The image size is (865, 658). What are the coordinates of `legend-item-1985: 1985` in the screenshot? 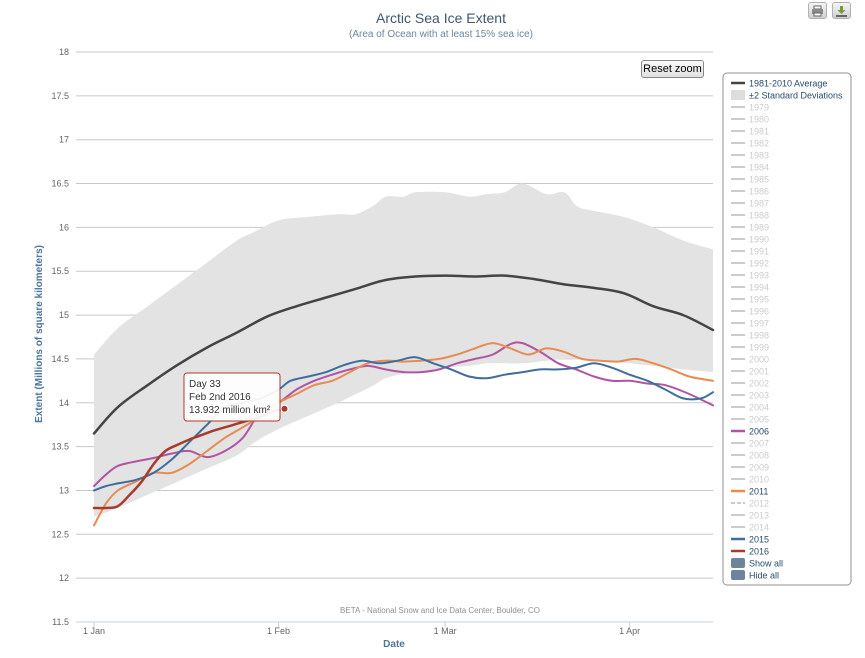 It's located at (750, 180).